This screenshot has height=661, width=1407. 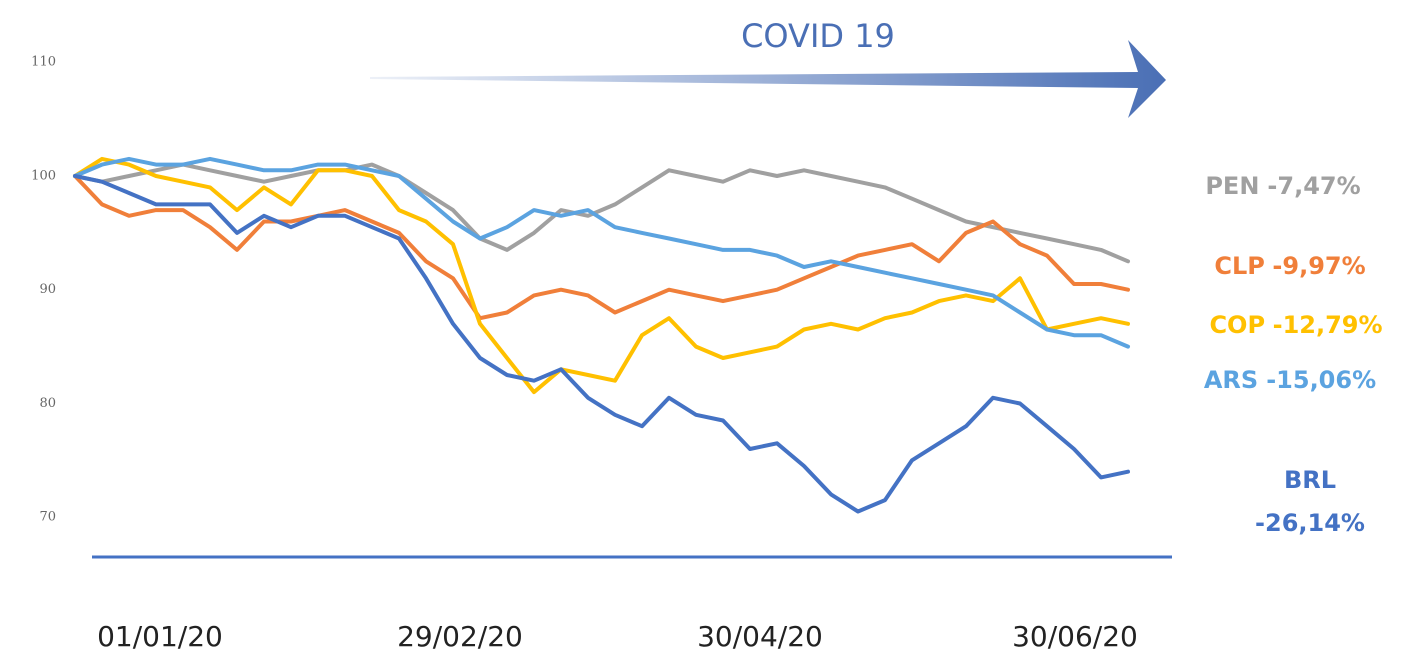 I want to click on series-change: -12,79%, so click(x=1328, y=325).